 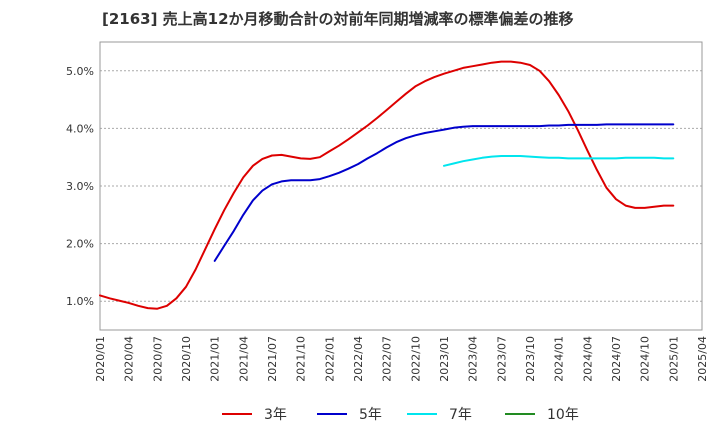 What do you see at coordinates (673, 359) in the screenshot?
I see `x-tick-label: 2025/01` at bounding box center [673, 359].